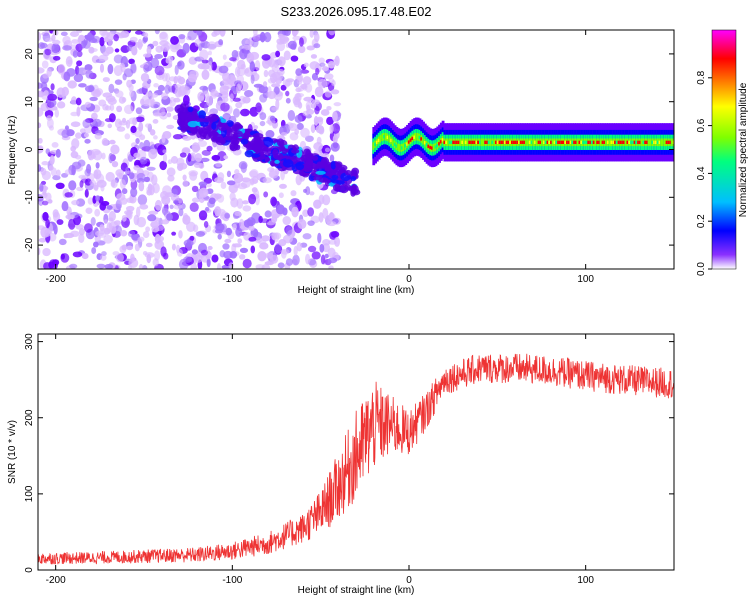  I want to click on colorbar-tick-label: 0.4, so click(701, 173).